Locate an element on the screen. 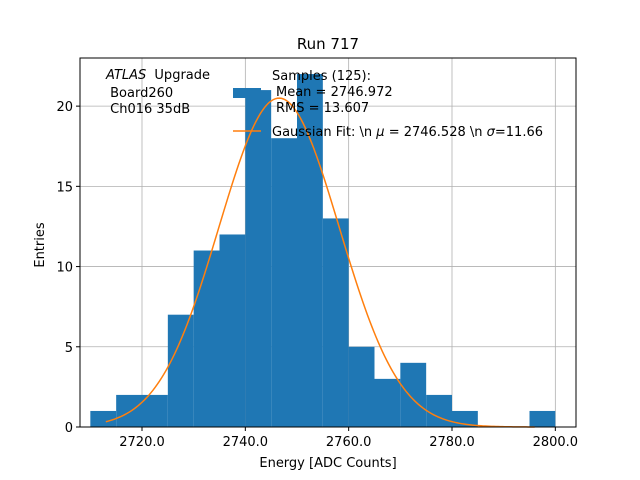 This screenshot has height=480, width=640. legend-samples-line1: Samples (125): is located at coordinates (321, 76).